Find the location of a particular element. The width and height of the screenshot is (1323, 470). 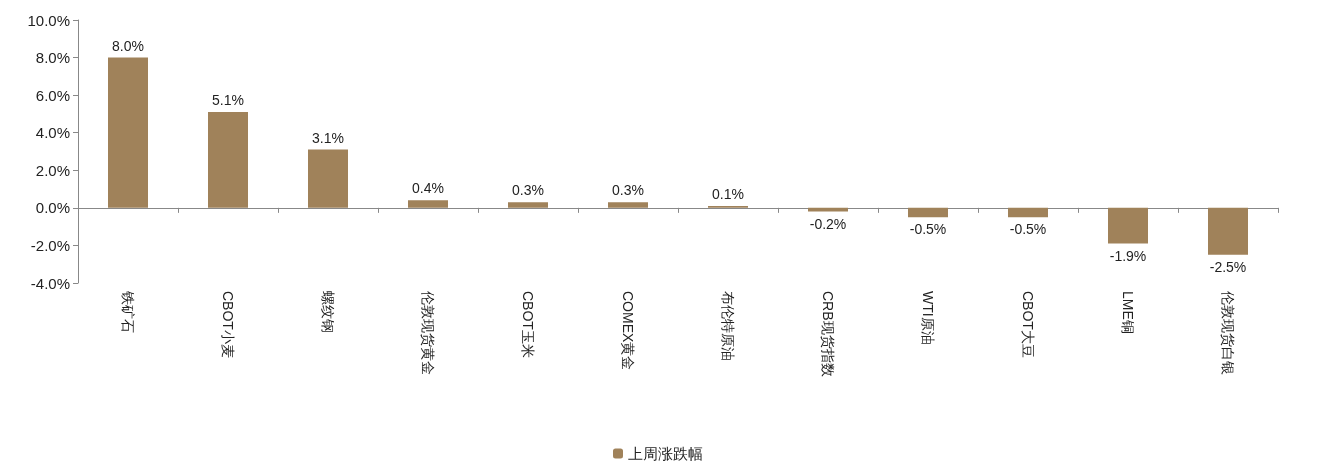

data-label: 5.1% is located at coordinates (228, 100).